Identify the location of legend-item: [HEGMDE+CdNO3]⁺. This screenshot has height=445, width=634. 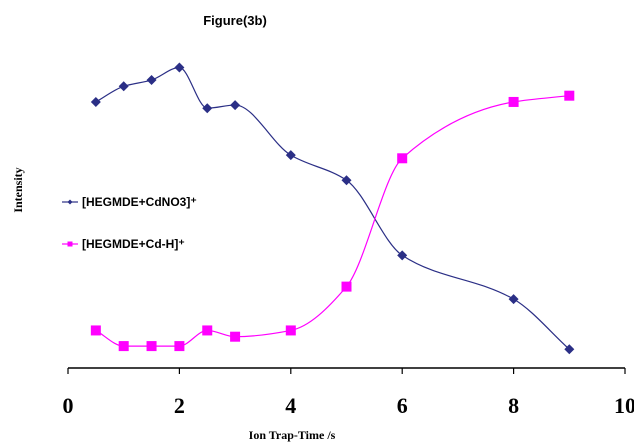
(129, 202).